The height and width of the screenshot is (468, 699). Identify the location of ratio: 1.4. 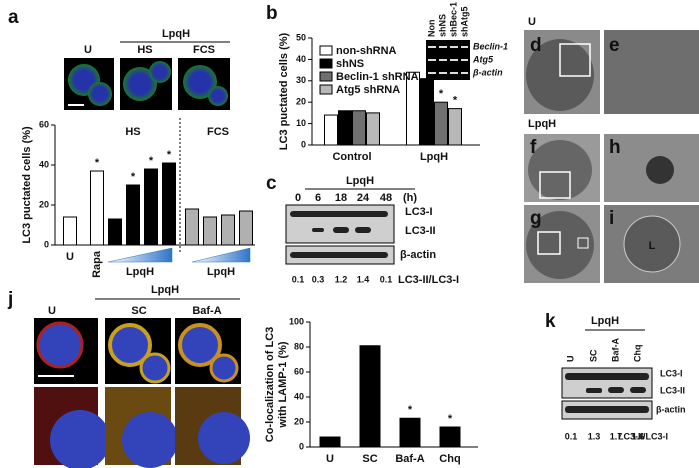
(363, 279).